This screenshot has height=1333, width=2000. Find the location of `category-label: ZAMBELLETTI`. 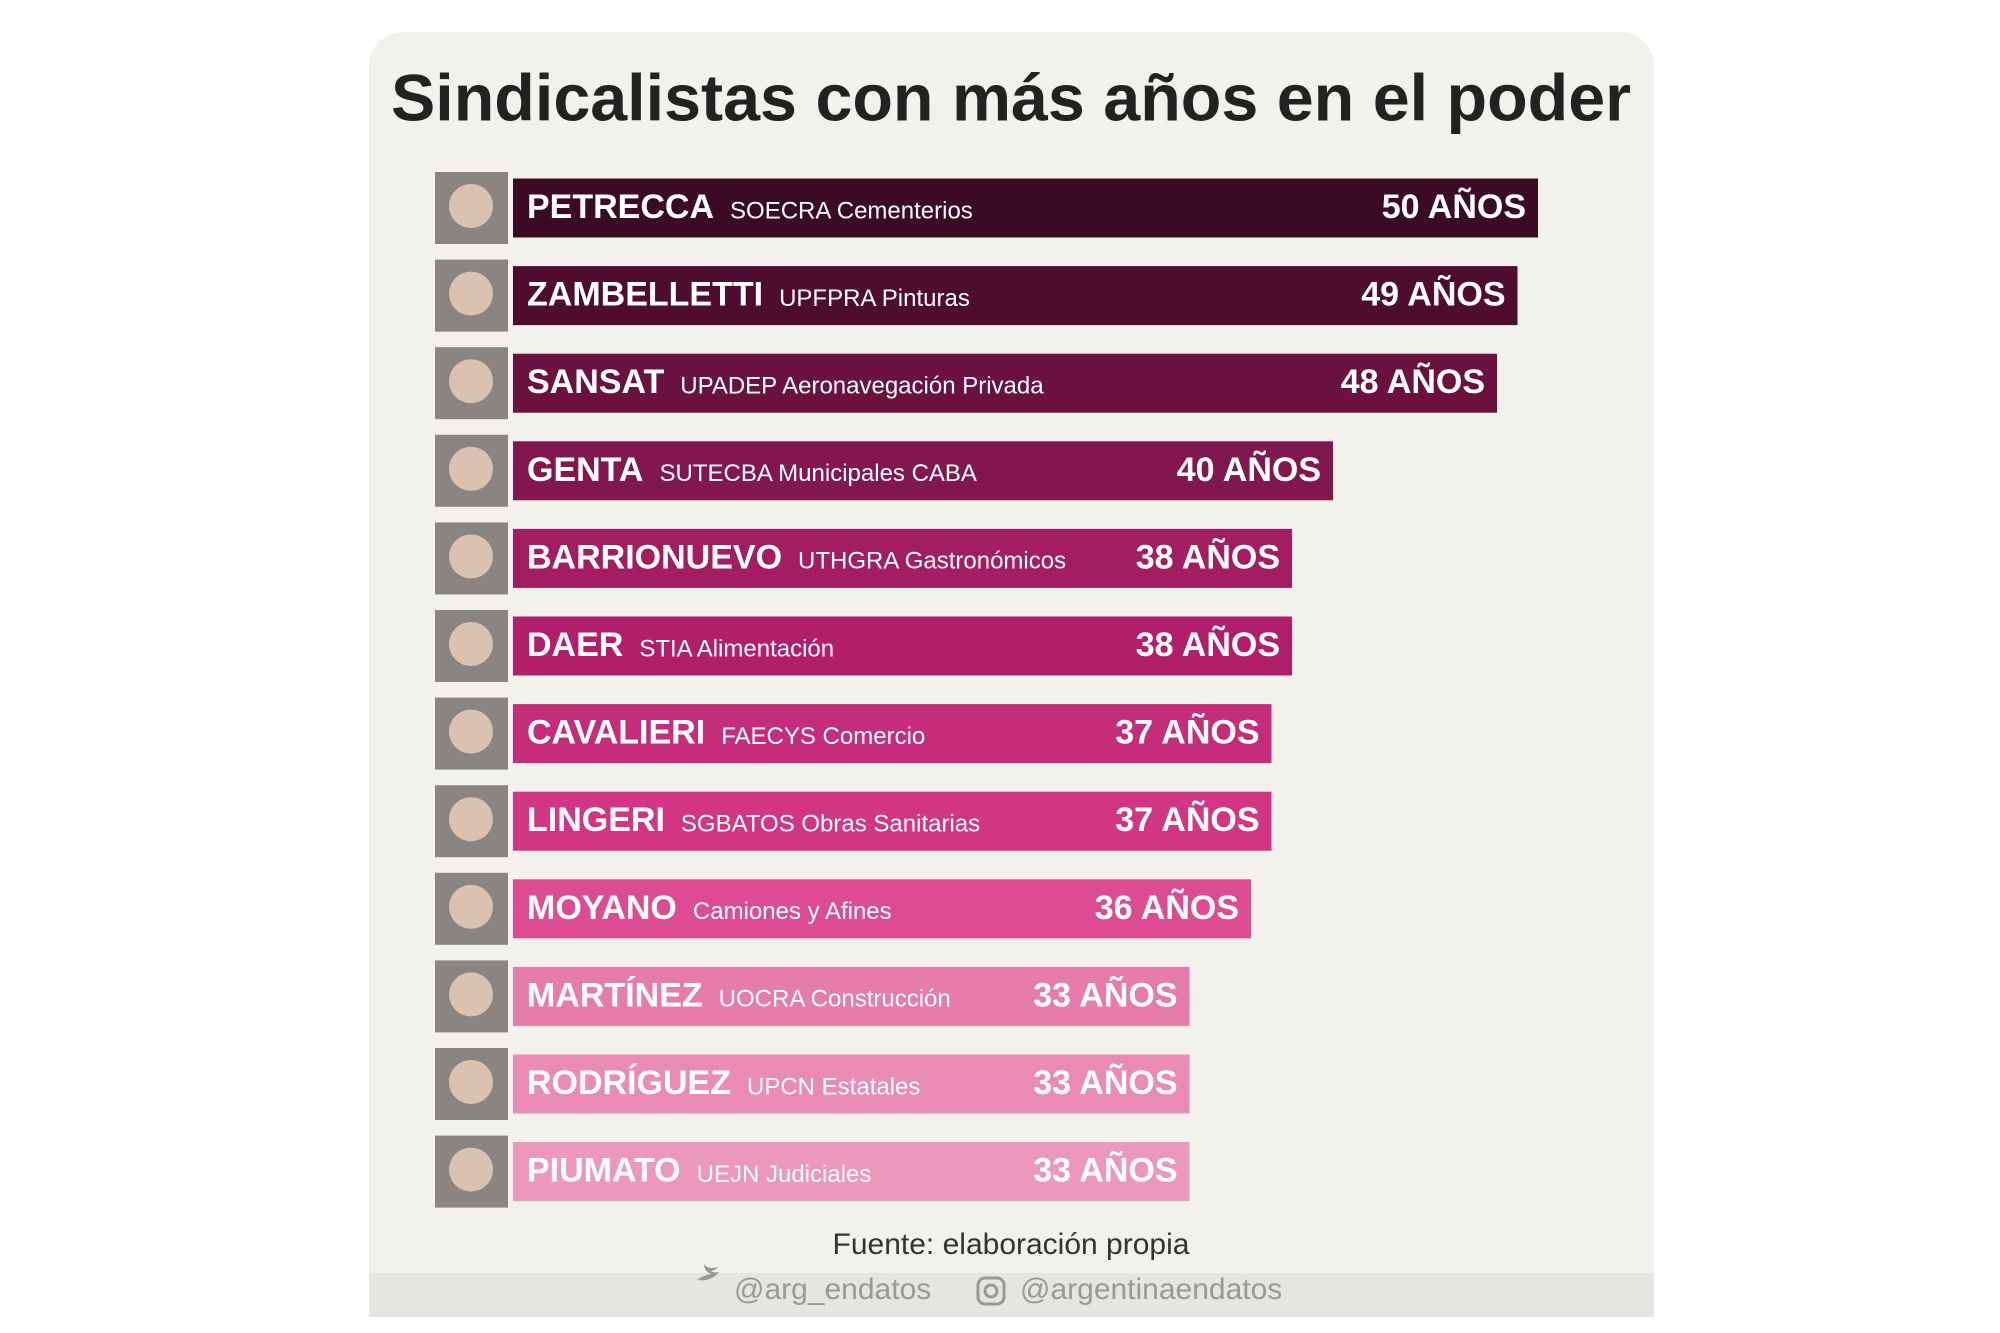

category-label: ZAMBELLETTI is located at coordinates (645, 295).